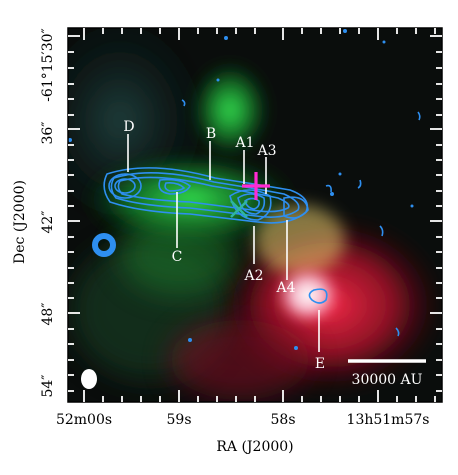 The width and height of the screenshot is (458, 475). I want to click on contour-knot-a4, so click(296, 207).